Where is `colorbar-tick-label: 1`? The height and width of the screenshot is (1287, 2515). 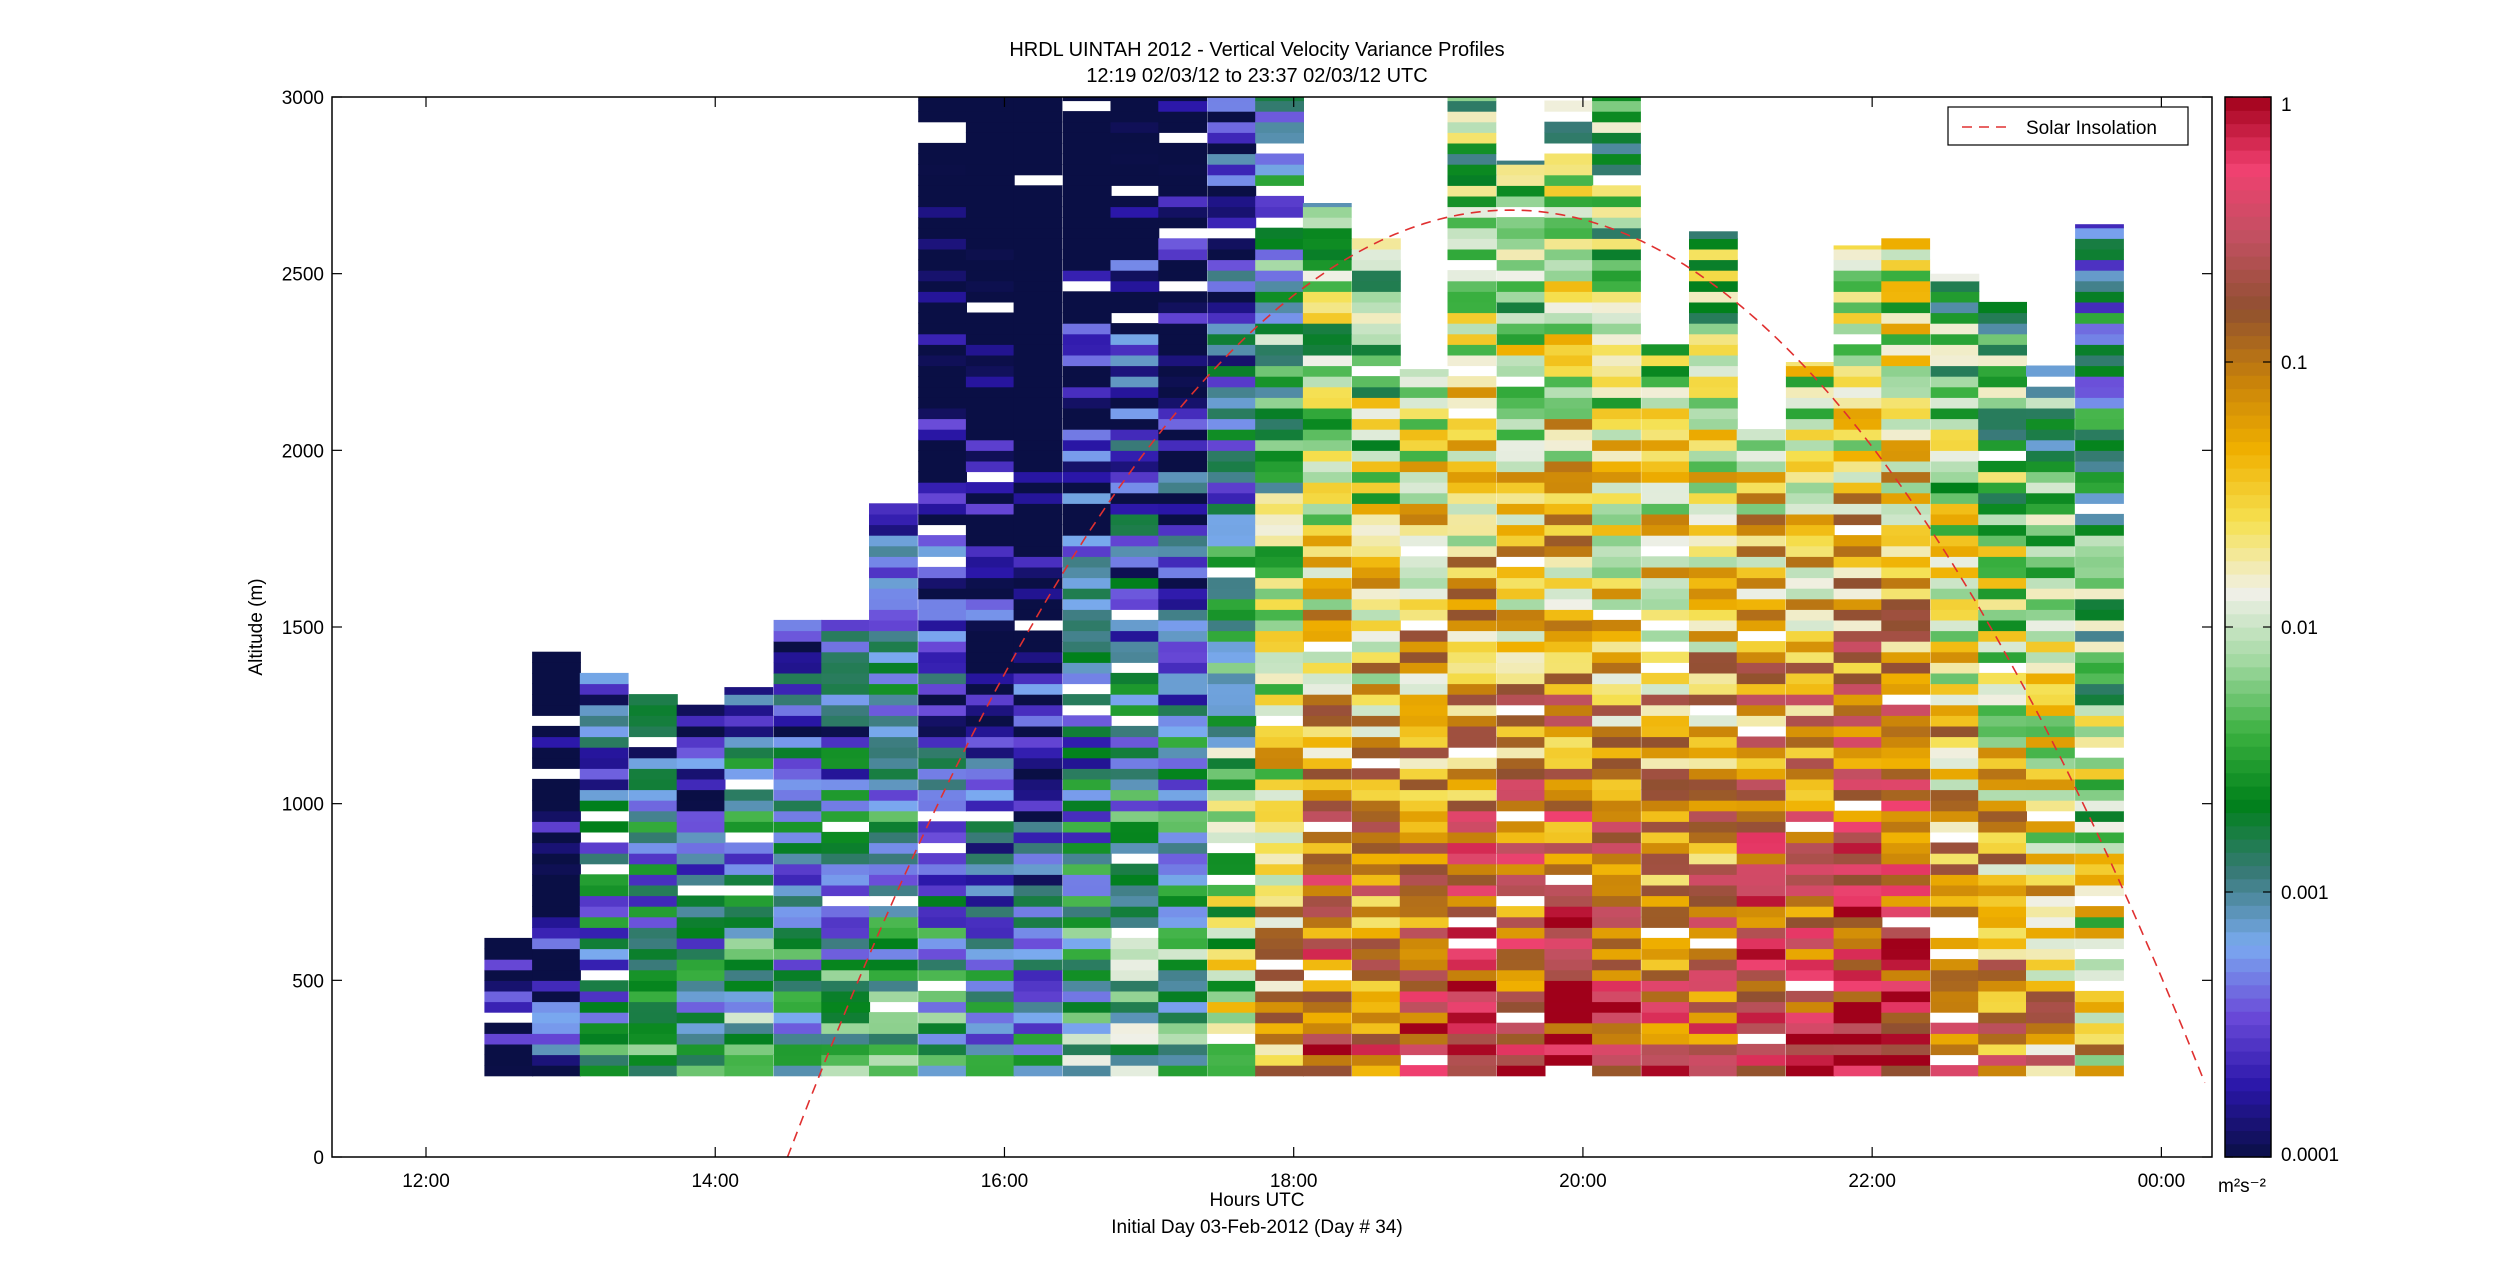
colorbar-tick-label: 1 is located at coordinates (2286, 105).